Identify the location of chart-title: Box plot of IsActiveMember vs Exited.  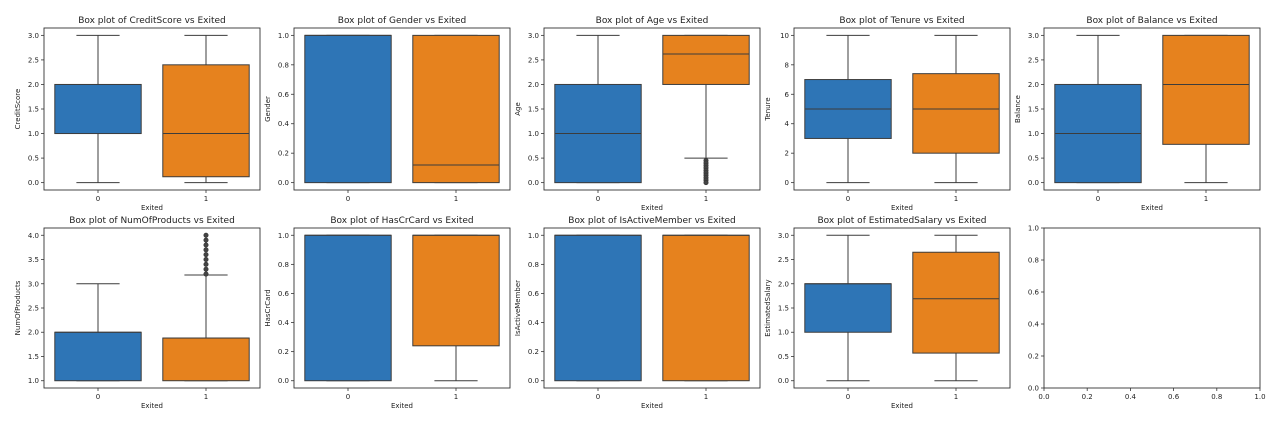
(651, 221).